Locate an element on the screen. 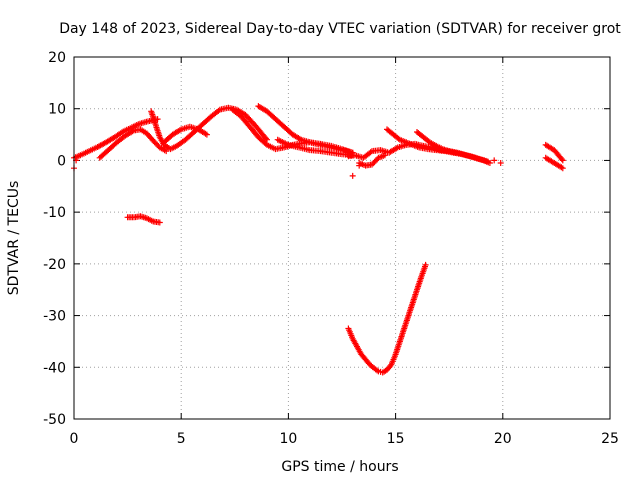  y-tick-label: -30 is located at coordinates (54, 317).